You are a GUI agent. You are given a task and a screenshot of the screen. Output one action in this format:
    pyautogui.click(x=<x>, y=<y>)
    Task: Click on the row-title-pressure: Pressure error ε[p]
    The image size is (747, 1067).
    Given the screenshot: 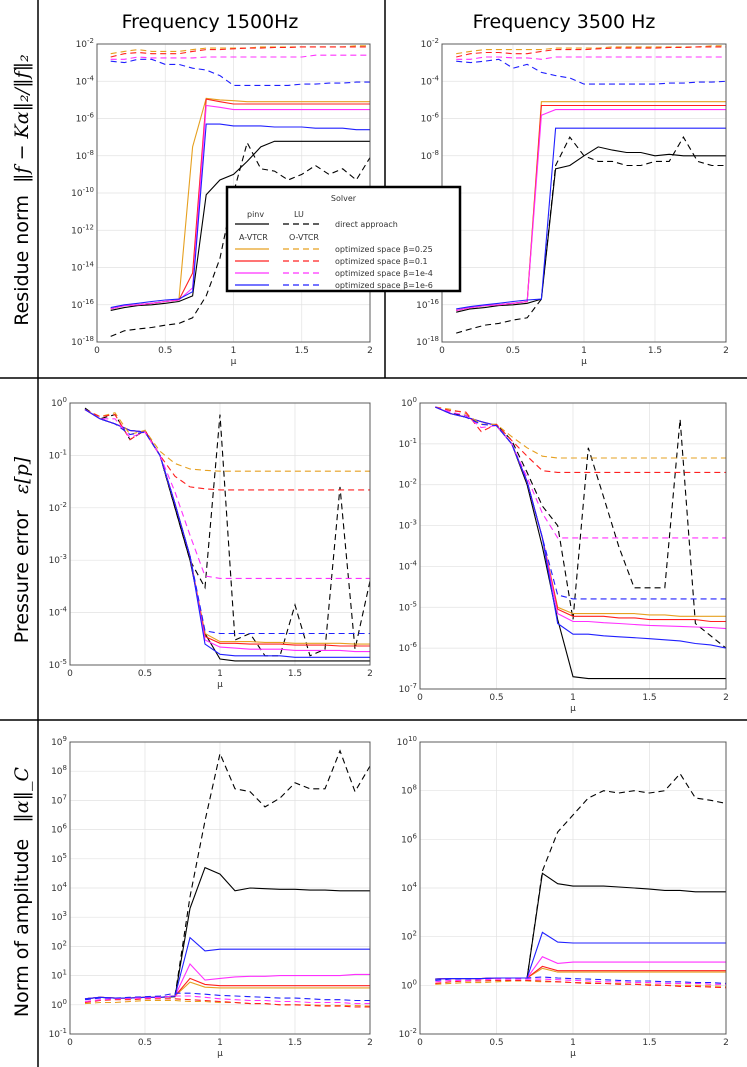 What is the action you would take?
    pyautogui.click(x=22, y=549)
    